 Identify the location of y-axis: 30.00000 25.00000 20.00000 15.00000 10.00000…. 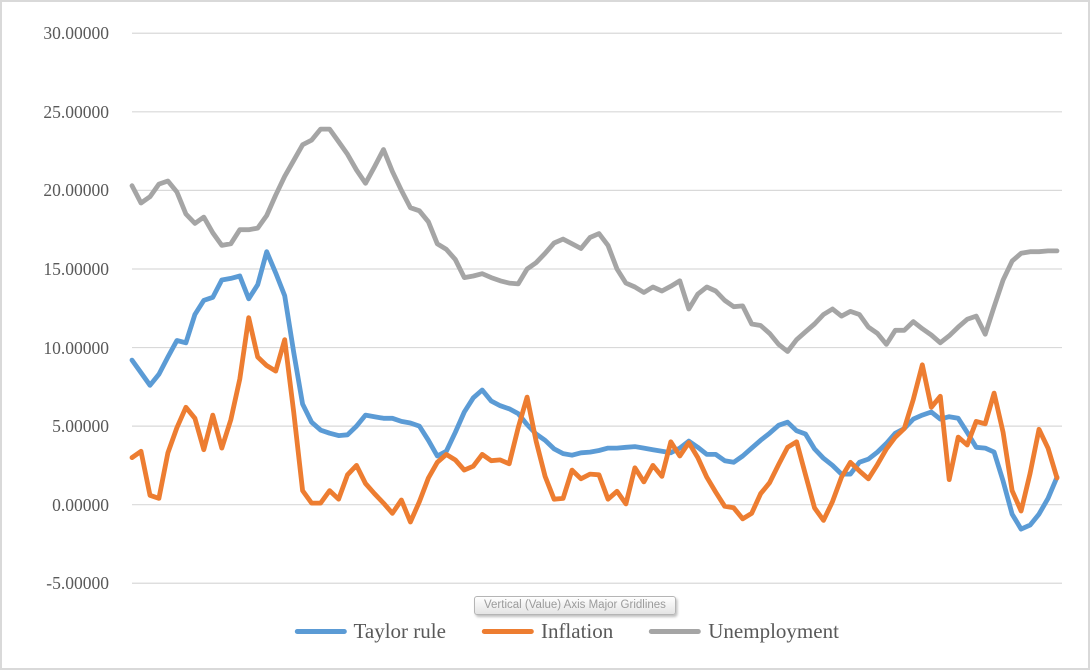
(55, 335).